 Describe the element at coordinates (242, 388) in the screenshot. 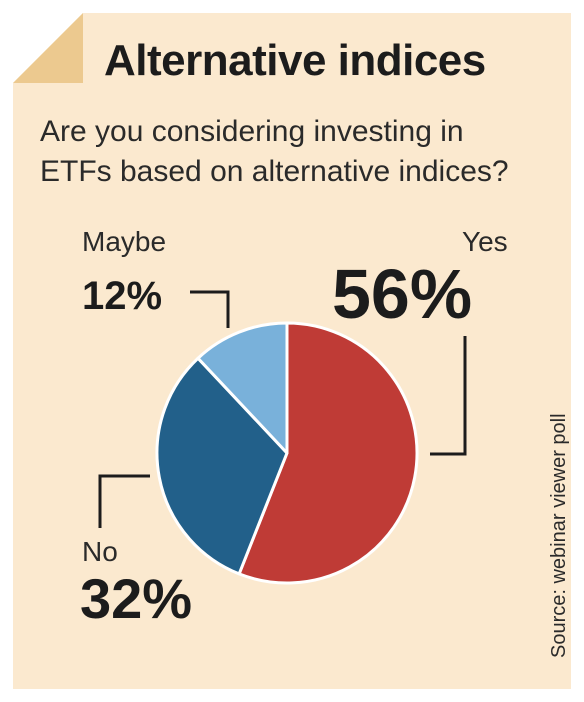

I see `pie-slice-maybe` at that location.